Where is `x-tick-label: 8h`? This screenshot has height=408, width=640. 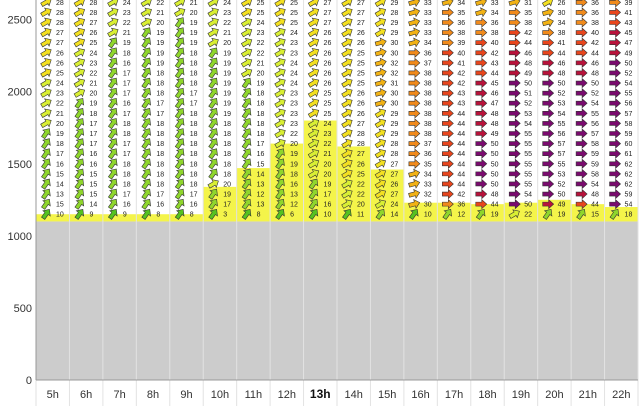
x-tick-label: 8h is located at coordinates (153, 395).